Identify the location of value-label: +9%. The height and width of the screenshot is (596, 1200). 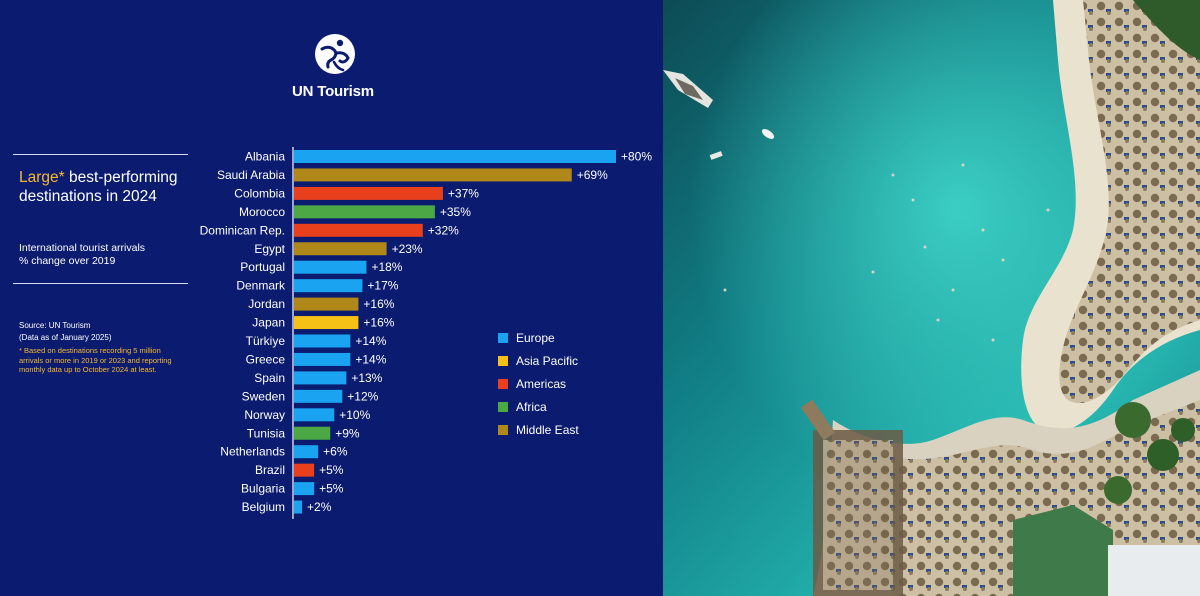
(347, 433).